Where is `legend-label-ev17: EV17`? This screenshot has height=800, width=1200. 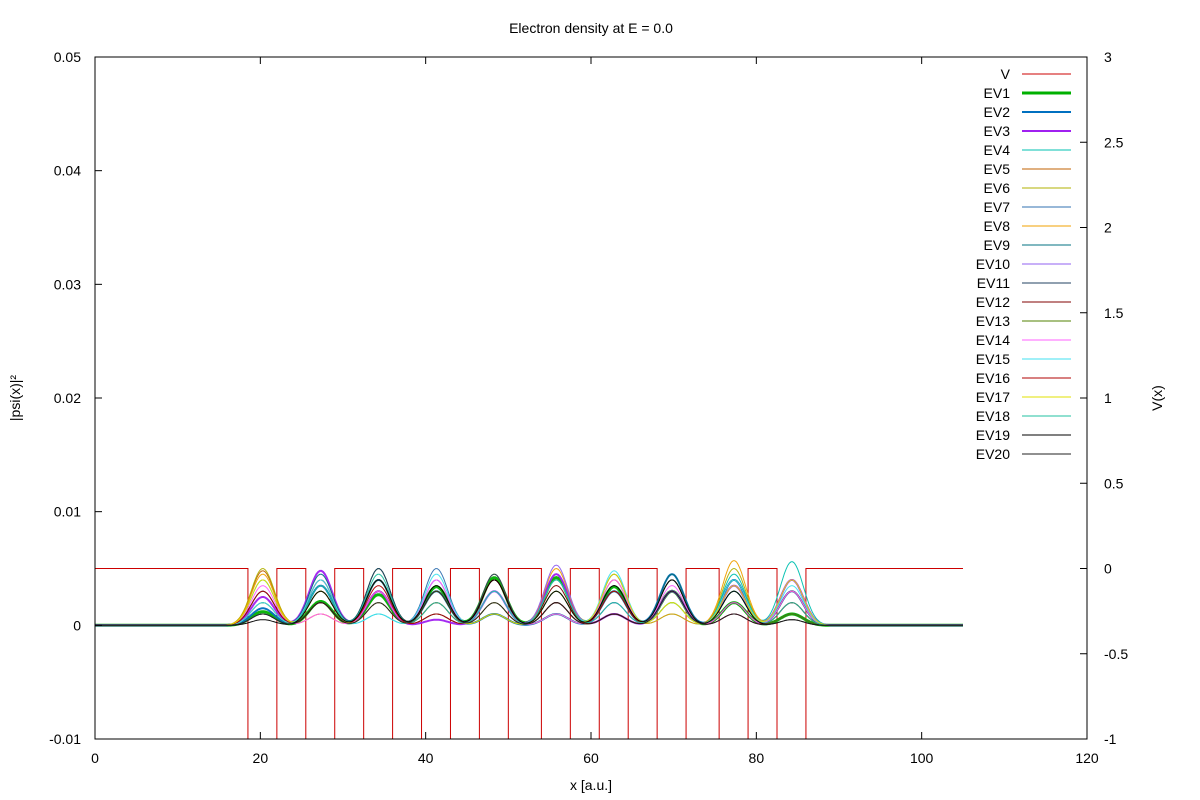 legend-label-ev17: EV17 is located at coordinates (993, 397).